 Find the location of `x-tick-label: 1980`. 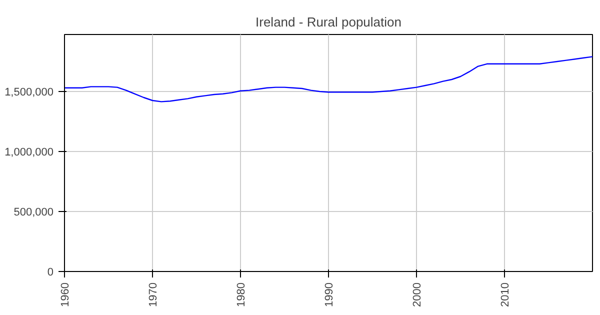

x-tick-label: 1980 is located at coordinates (242, 294).